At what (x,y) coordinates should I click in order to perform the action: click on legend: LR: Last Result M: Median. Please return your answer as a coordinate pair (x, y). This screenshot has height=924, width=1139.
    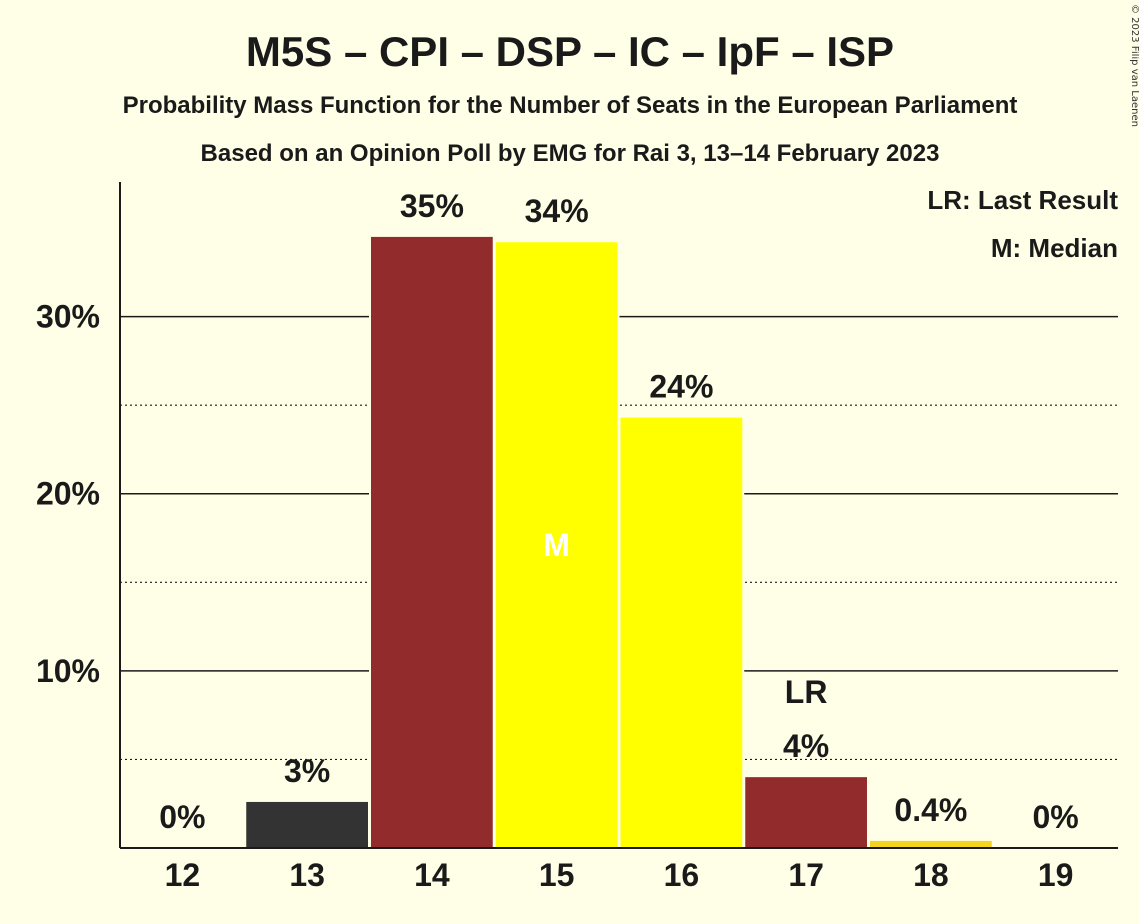
    Looking at the image, I should click on (1022, 224).